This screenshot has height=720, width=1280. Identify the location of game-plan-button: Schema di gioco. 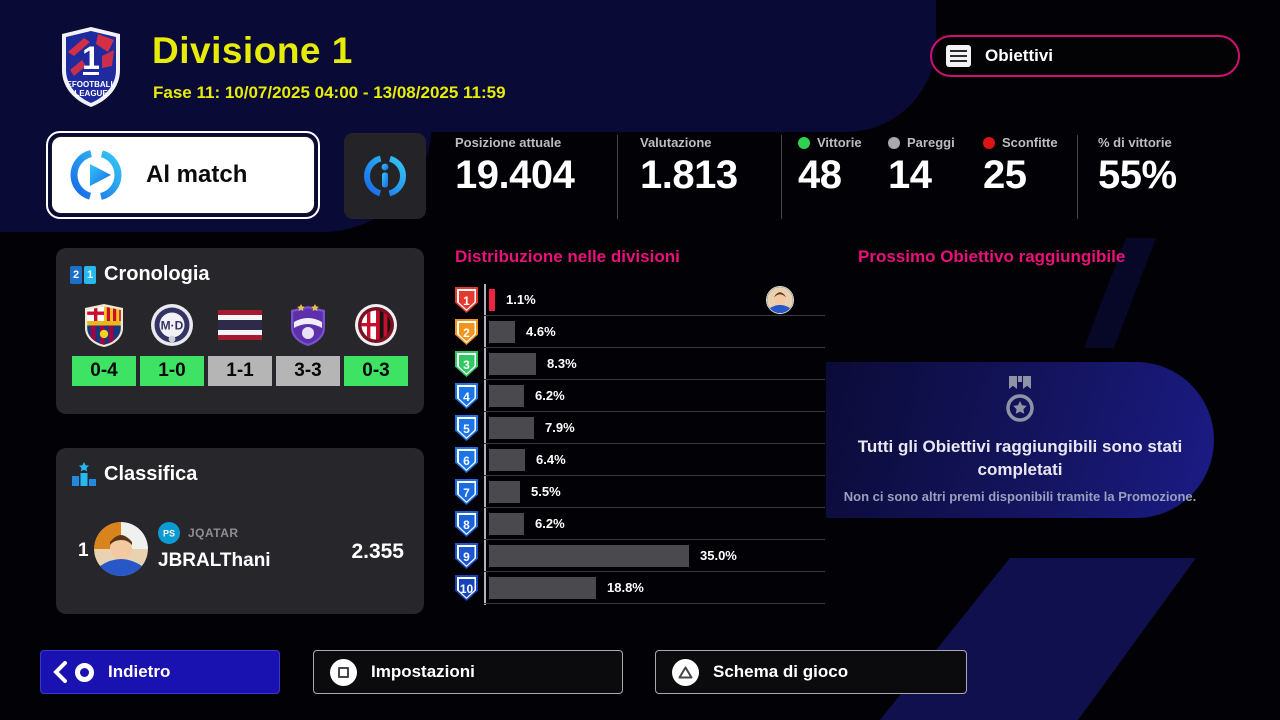
(811, 672).